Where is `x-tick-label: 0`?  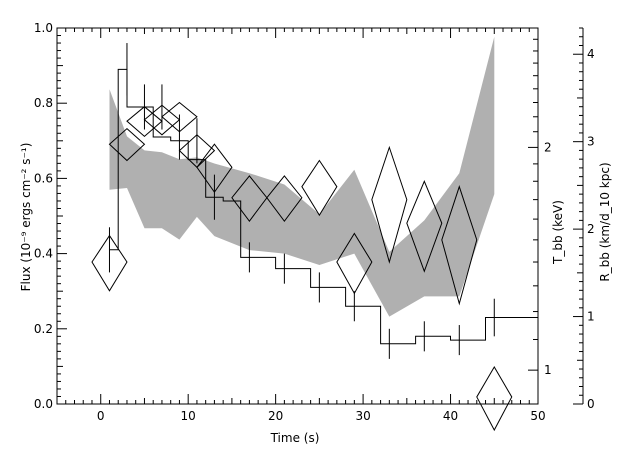
x-tick-label: 0 is located at coordinates (101, 416).